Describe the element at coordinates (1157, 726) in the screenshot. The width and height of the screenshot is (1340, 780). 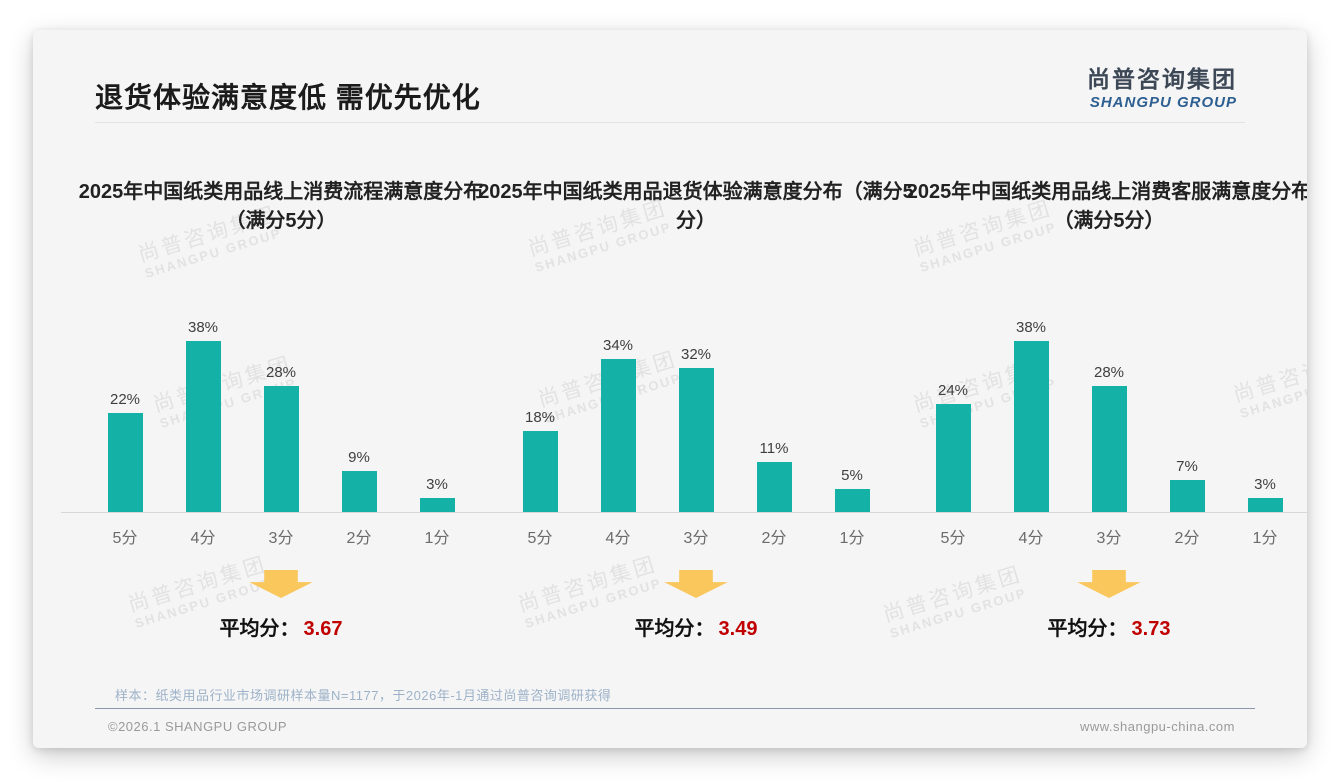
I see `website-url: www.shangpu-china.com` at that location.